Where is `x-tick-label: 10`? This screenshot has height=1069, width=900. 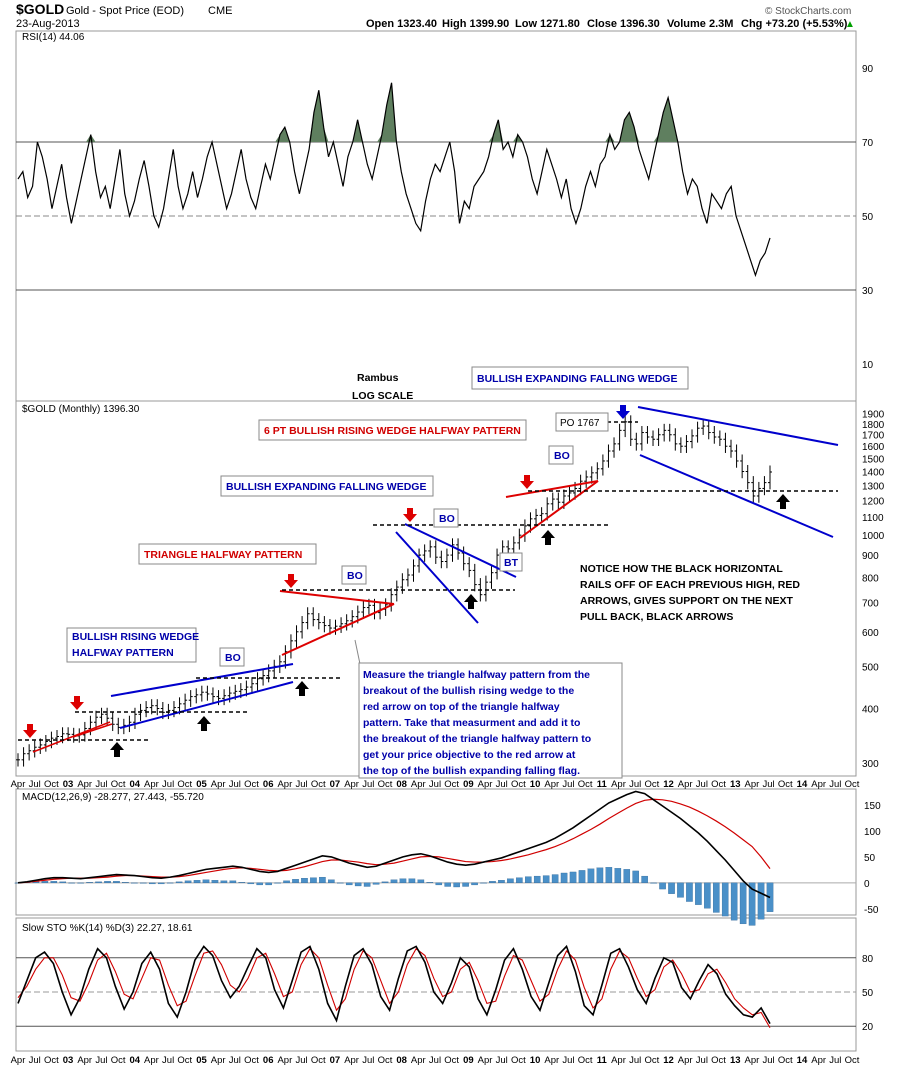
x-tick-label: 10 is located at coordinates (535, 1060).